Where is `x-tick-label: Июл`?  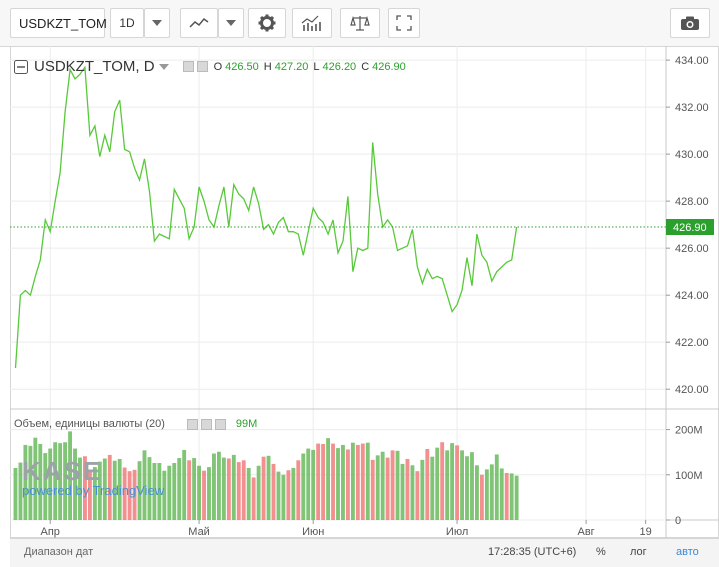
x-tick-label: Июл is located at coordinates (457, 532).